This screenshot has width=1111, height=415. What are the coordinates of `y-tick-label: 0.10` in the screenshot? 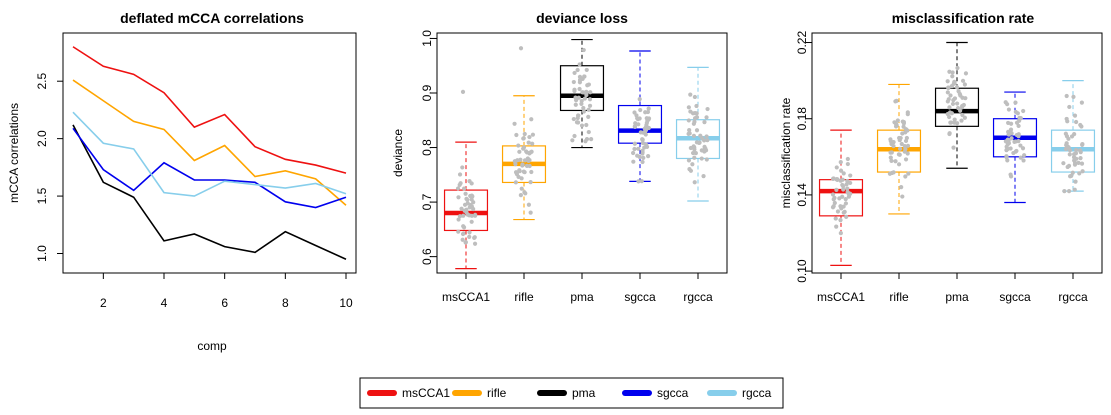 It's located at (802, 271).